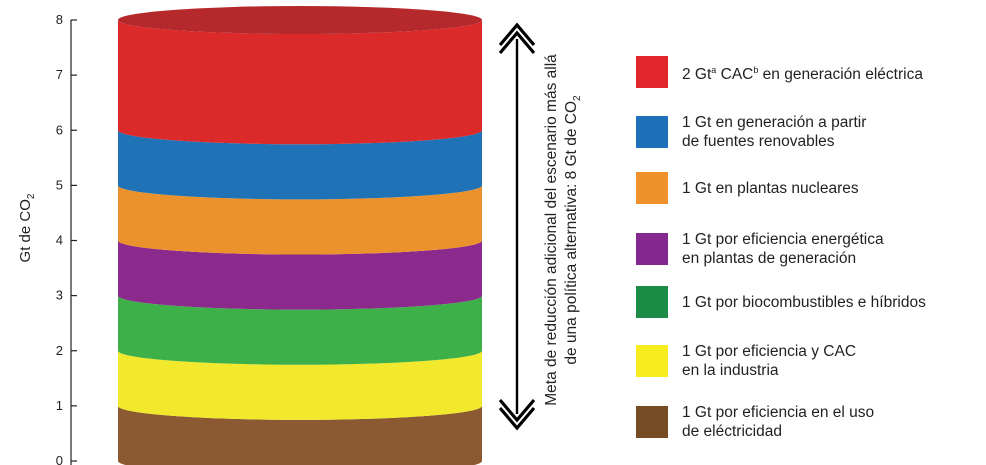  I want to click on annotation-subscript: 2, so click(577, 98).